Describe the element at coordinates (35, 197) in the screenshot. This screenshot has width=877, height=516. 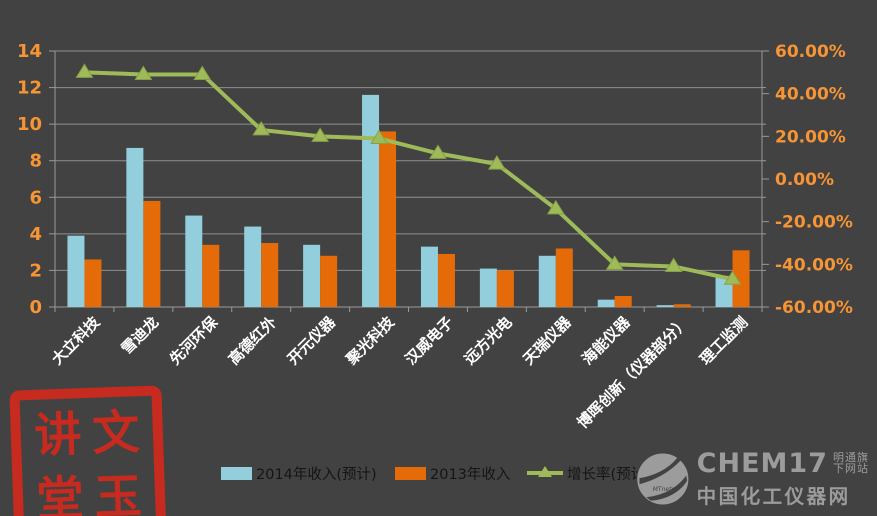
I see `left-axis-label: 6` at that location.